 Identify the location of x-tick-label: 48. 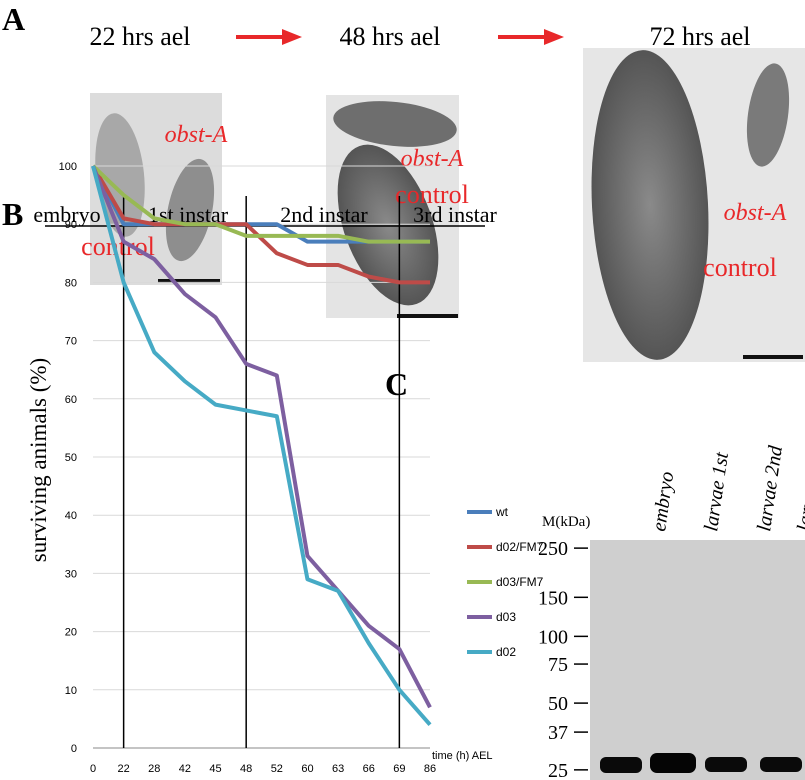
(246, 769).